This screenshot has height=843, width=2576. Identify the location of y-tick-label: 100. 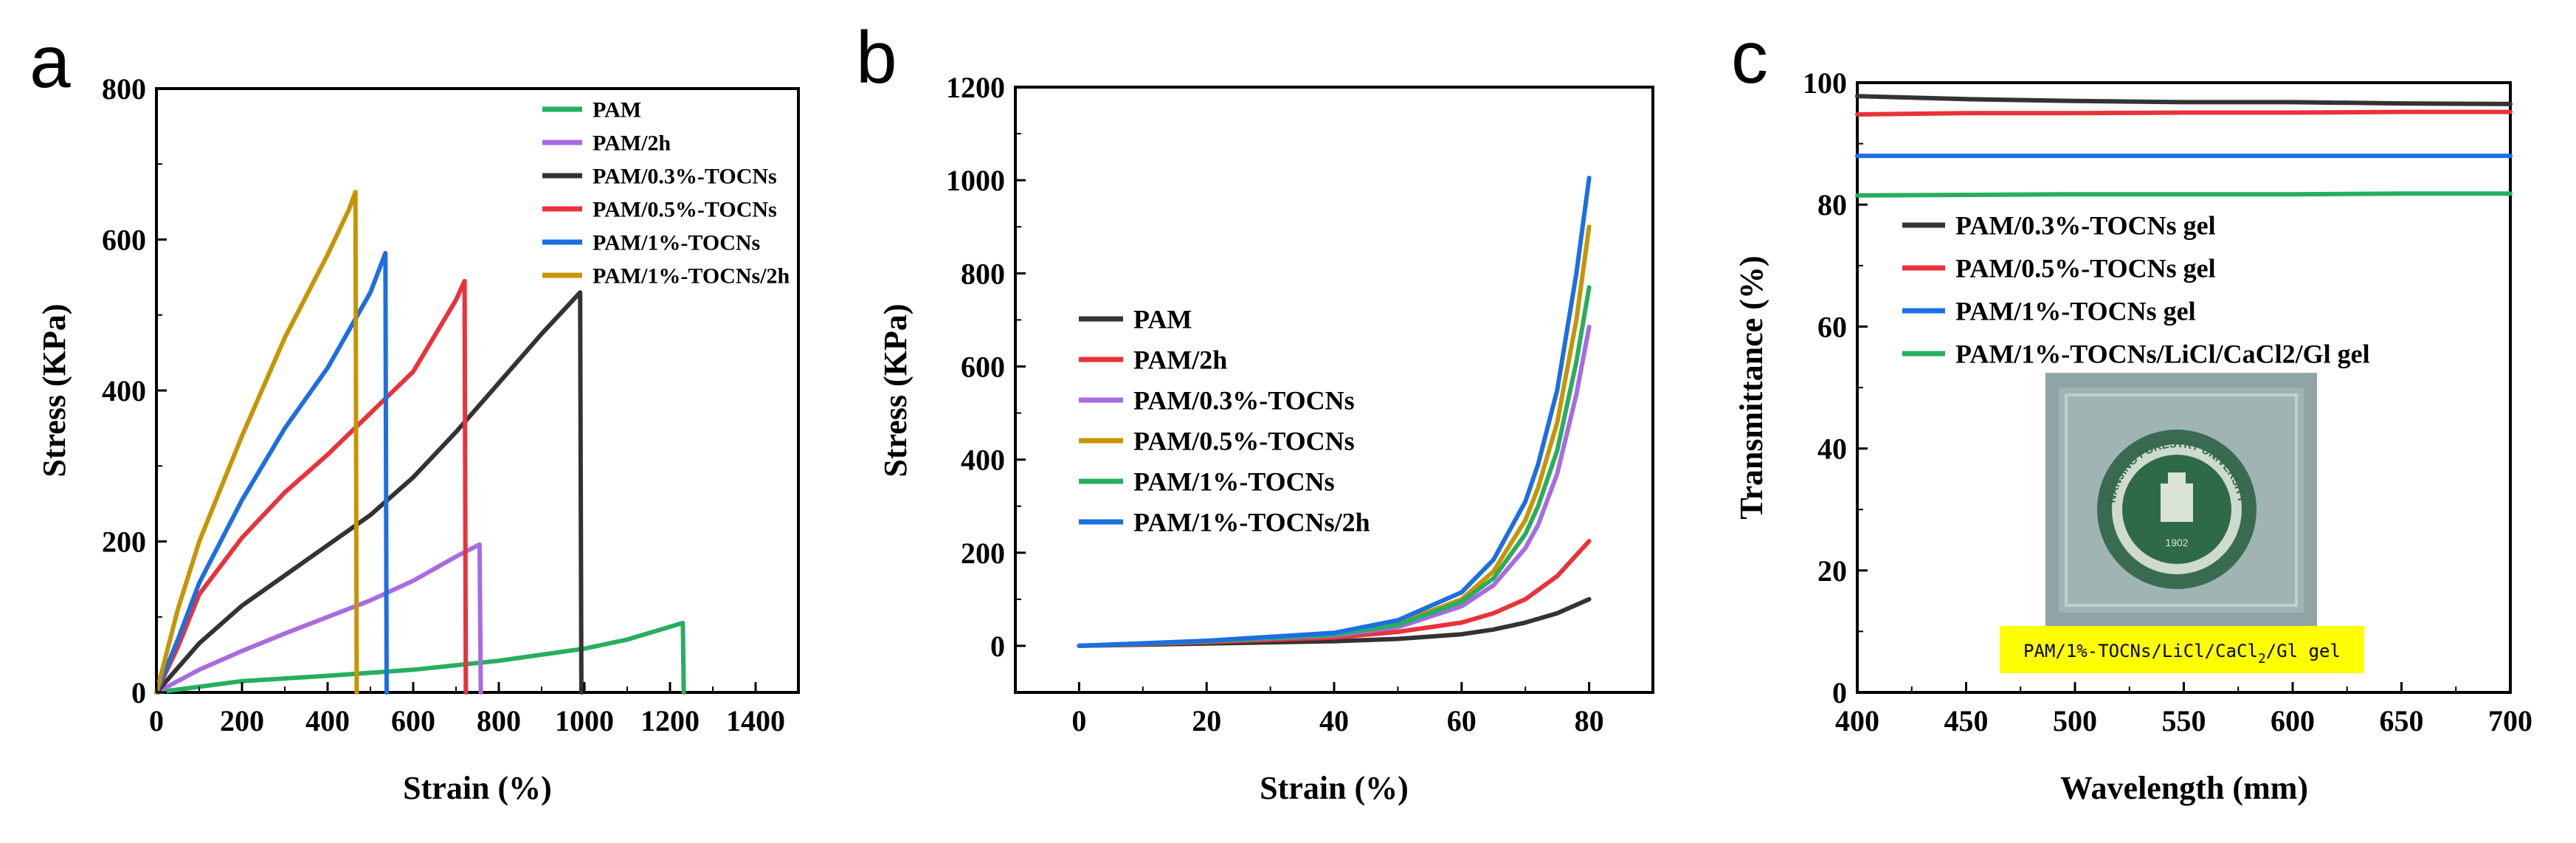
(1825, 83).